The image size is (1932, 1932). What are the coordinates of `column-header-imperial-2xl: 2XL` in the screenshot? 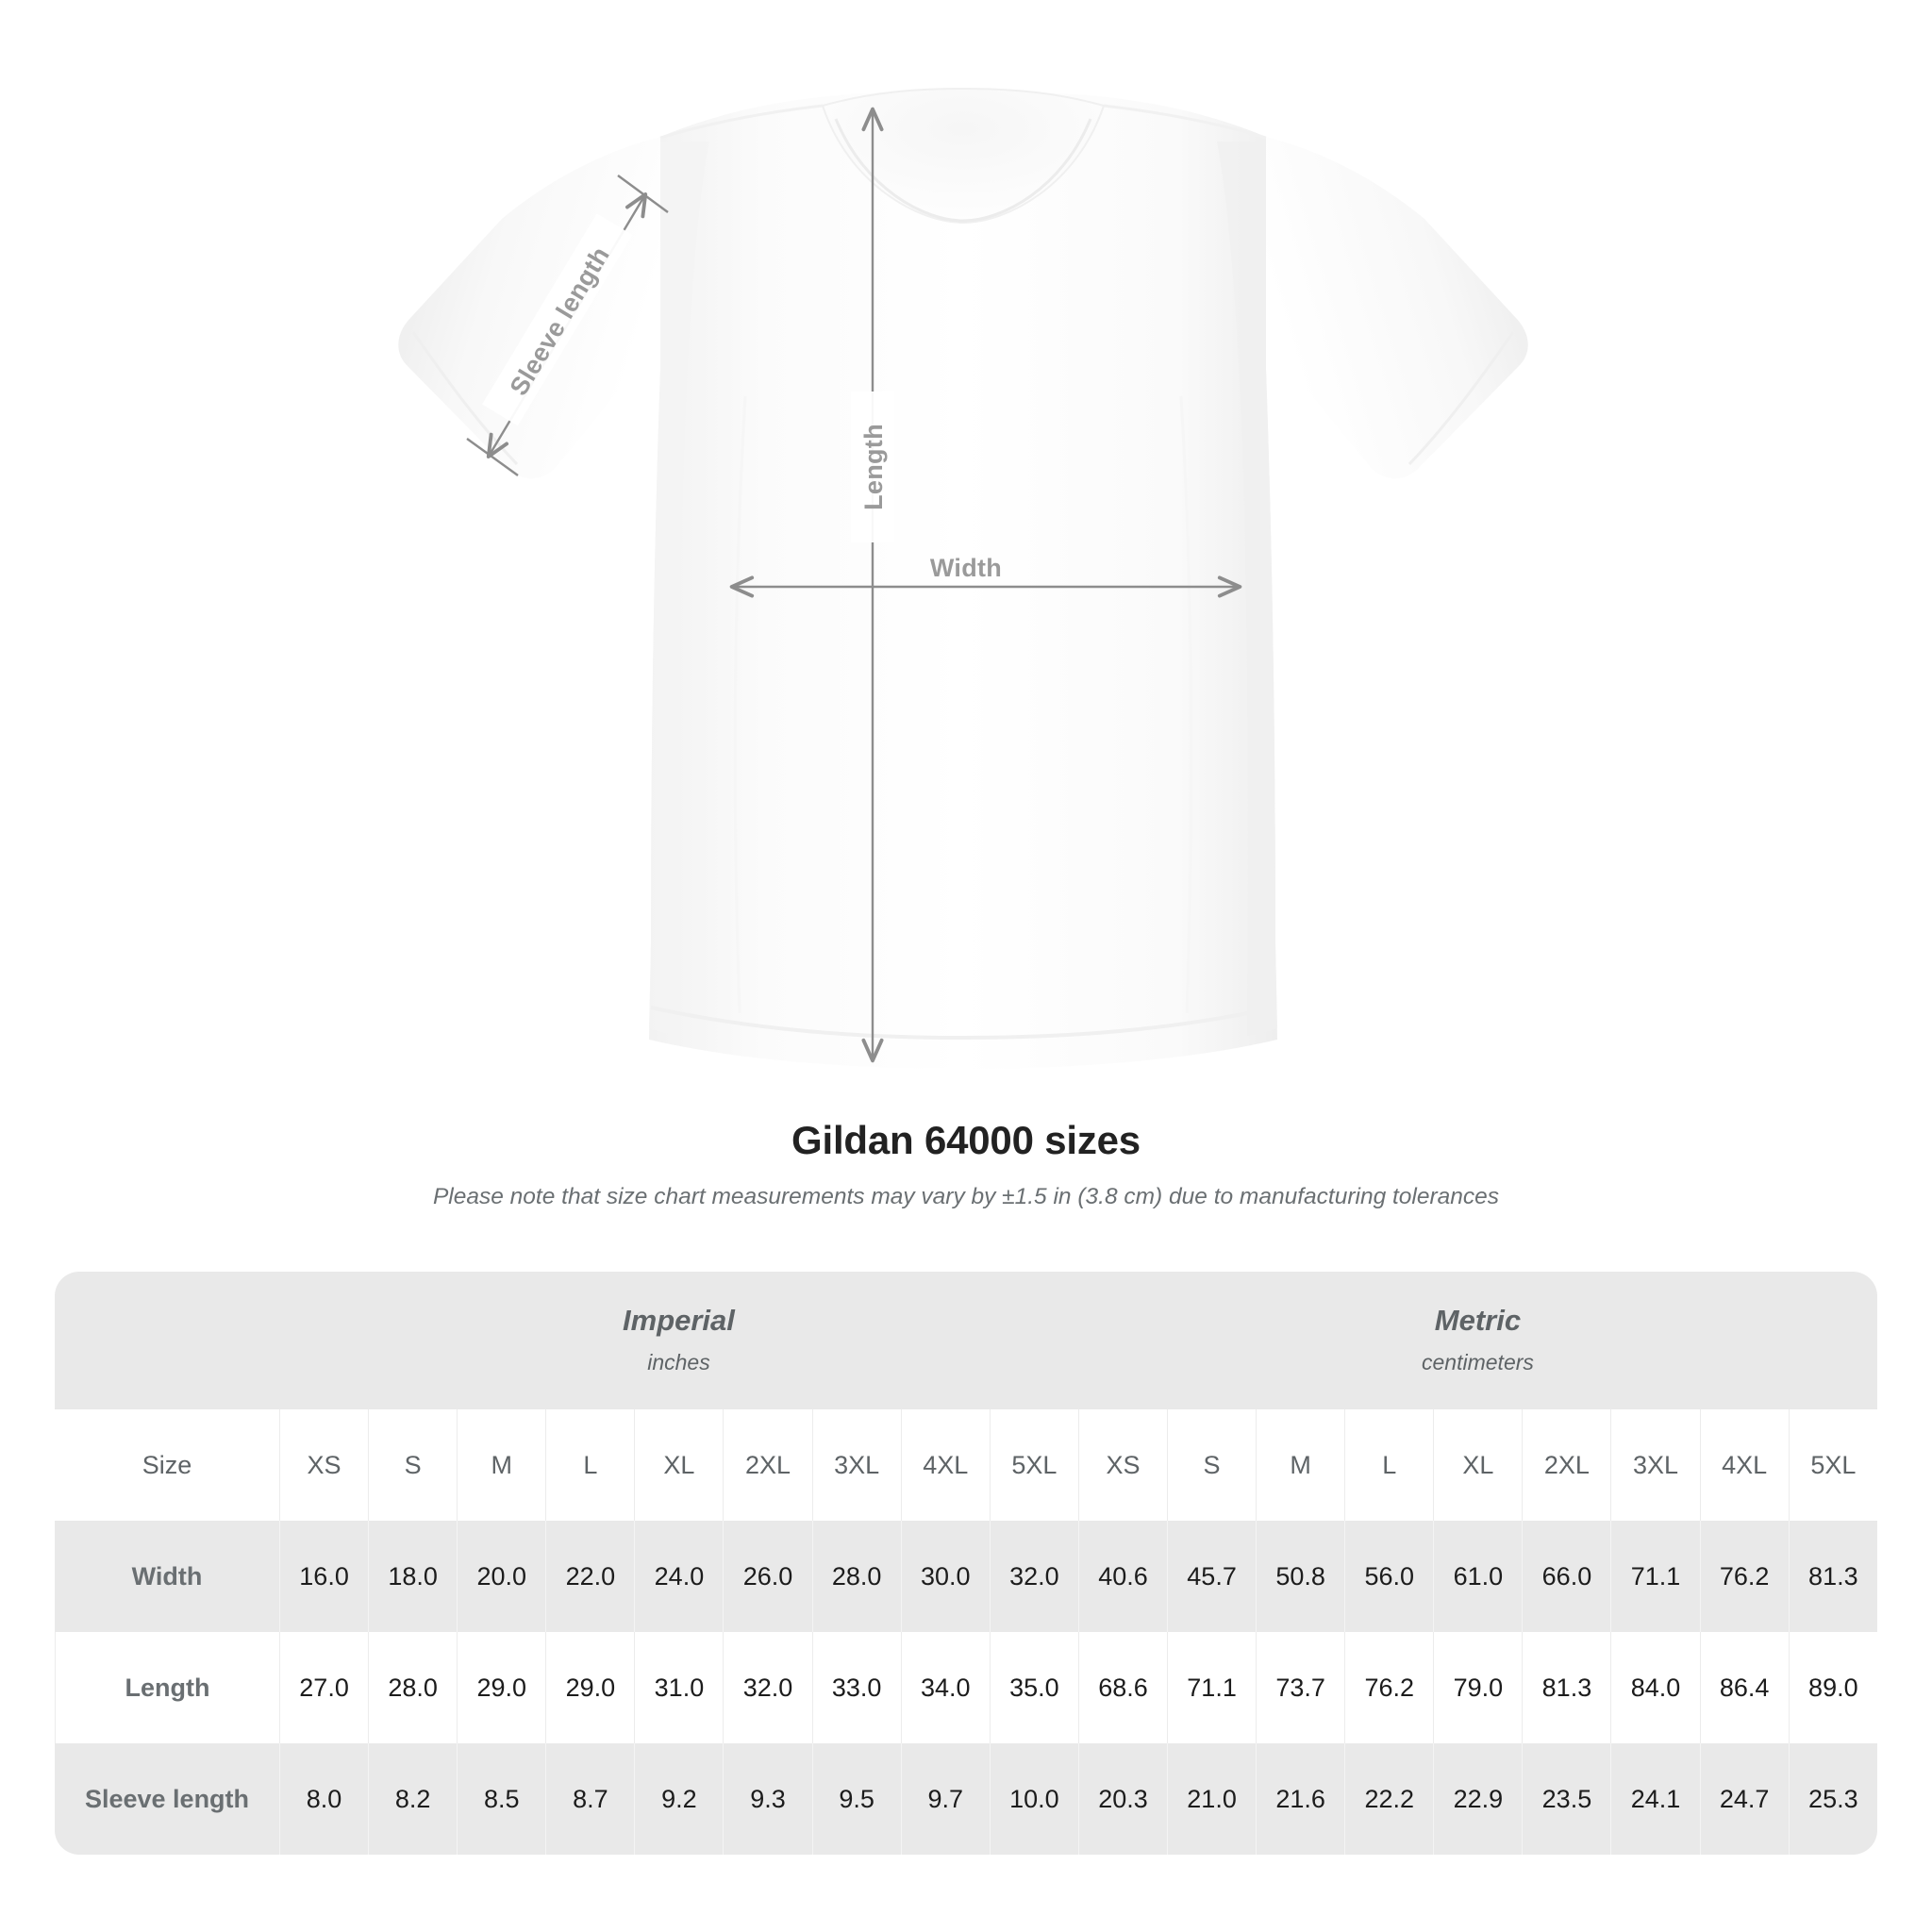 It's located at (768, 1465).